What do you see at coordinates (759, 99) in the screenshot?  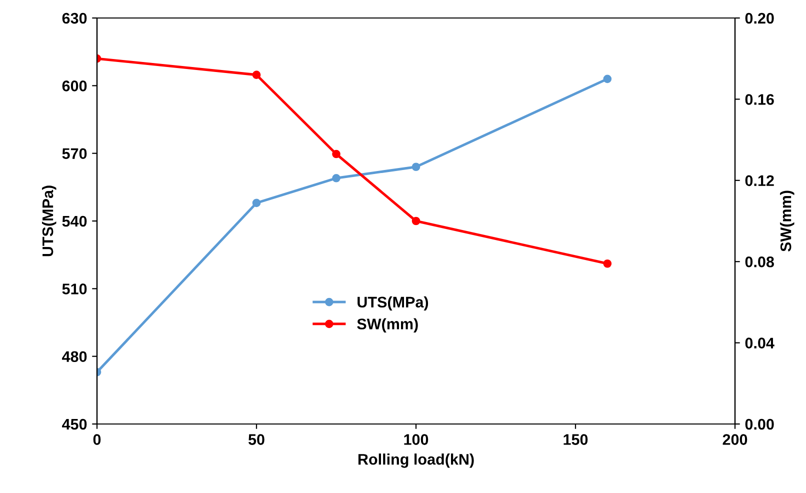 I see `y2-tick-label: 0.16` at bounding box center [759, 99].